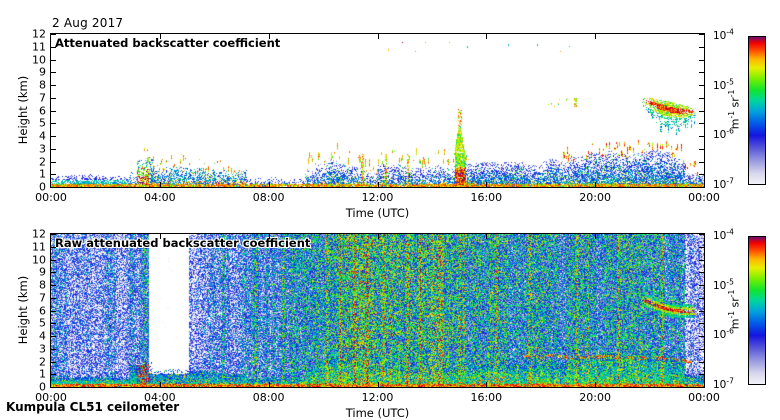 This screenshot has width=780, height=420. I want to click on x-axis-title-top: Time (UTC), so click(377, 213).